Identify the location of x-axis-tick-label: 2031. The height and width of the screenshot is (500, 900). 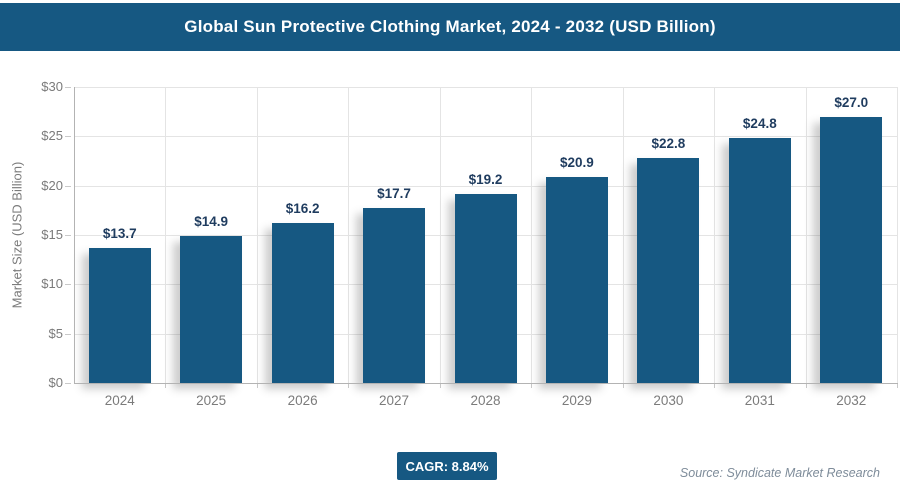
(759, 400).